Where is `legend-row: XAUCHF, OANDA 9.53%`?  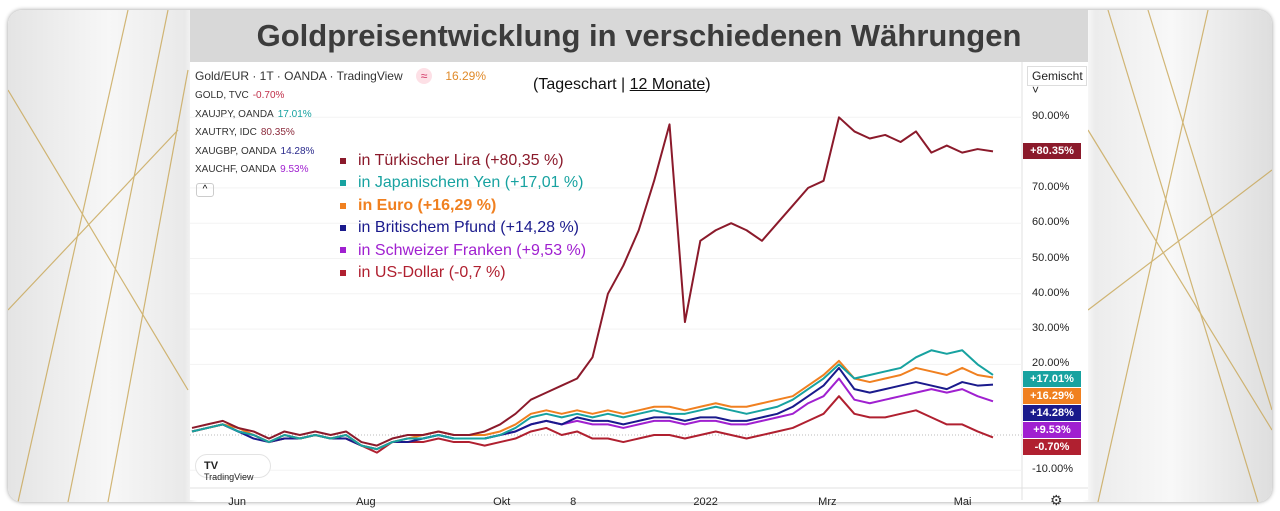
legend-row: XAUCHF, OANDA 9.53% is located at coordinates (251, 170).